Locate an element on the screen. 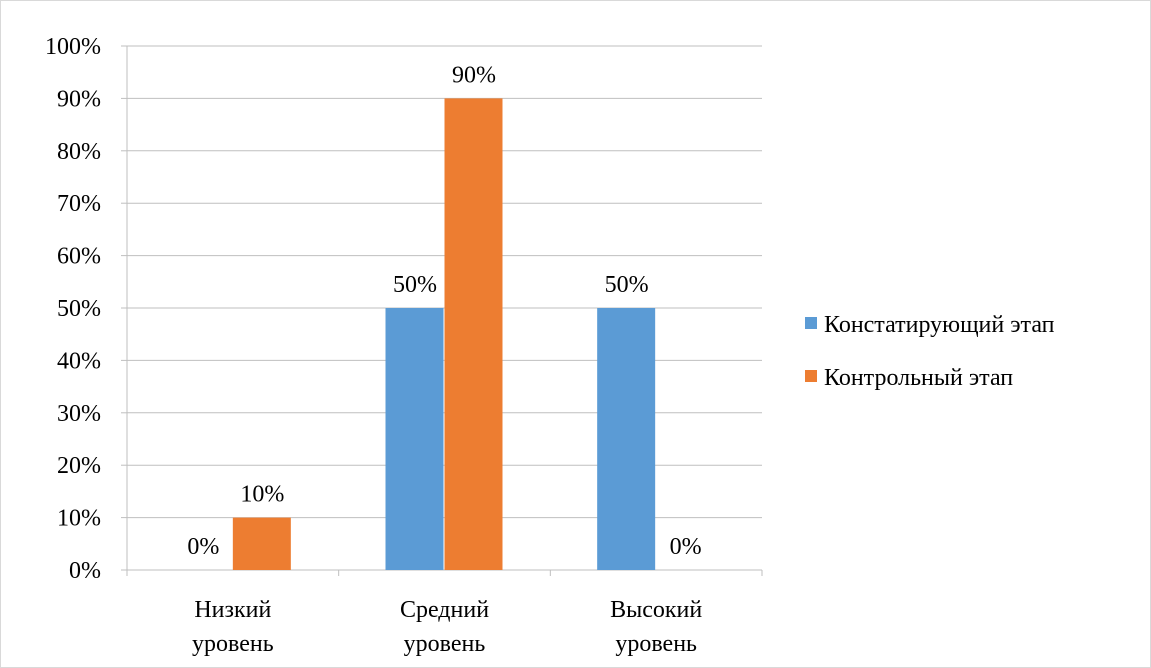  y-tick-label: 0% is located at coordinates (85, 571).